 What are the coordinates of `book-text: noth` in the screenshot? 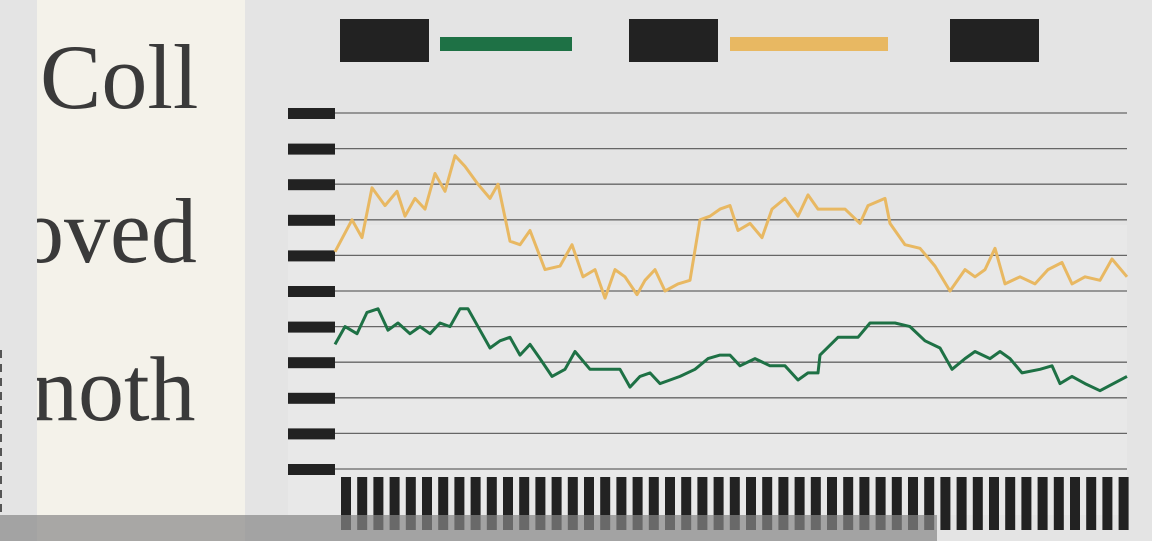 It's located at (114, 389).